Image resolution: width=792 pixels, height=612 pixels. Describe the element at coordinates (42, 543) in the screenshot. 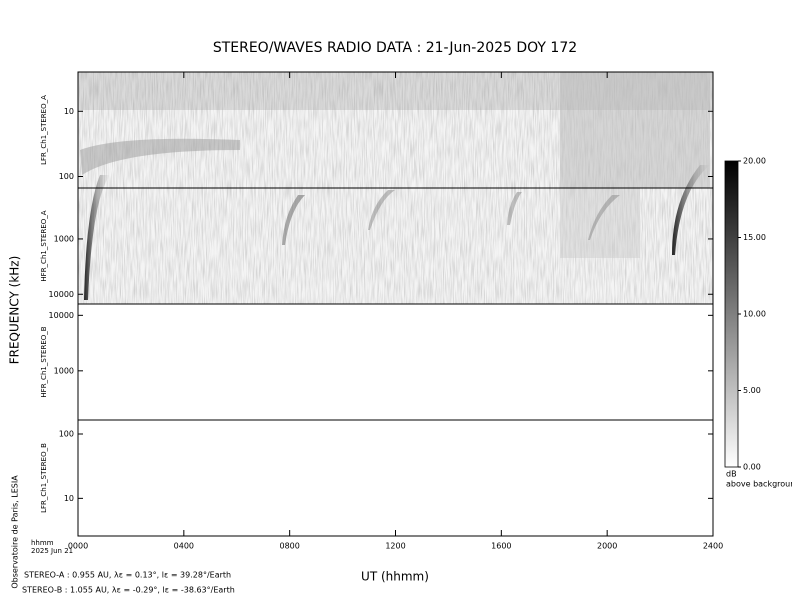

I see `time-label: hhmm` at that location.